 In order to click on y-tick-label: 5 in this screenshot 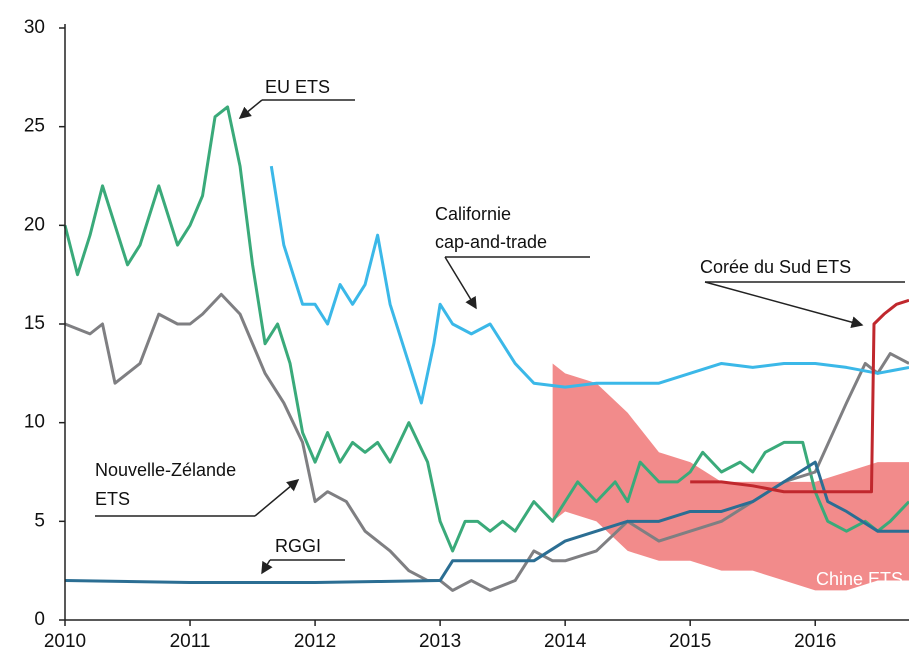, I will do `click(39, 520)`.